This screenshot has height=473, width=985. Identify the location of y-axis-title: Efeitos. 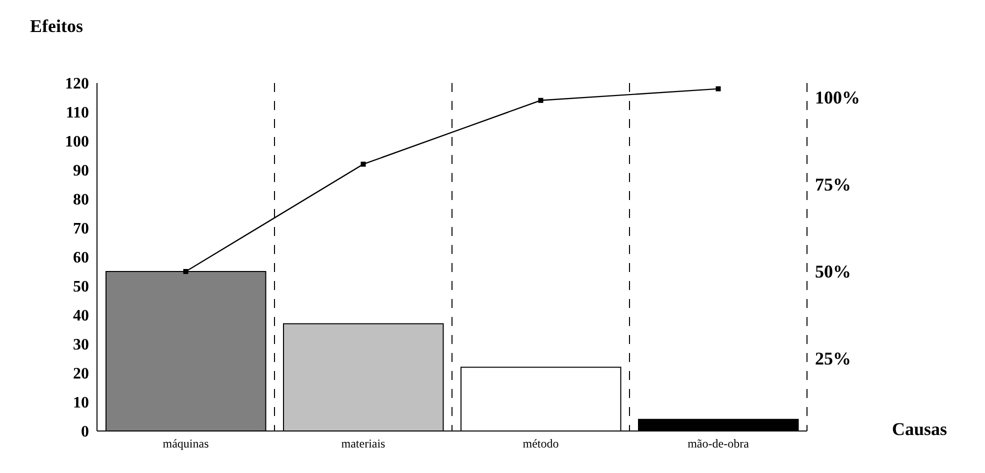
(56, 26).